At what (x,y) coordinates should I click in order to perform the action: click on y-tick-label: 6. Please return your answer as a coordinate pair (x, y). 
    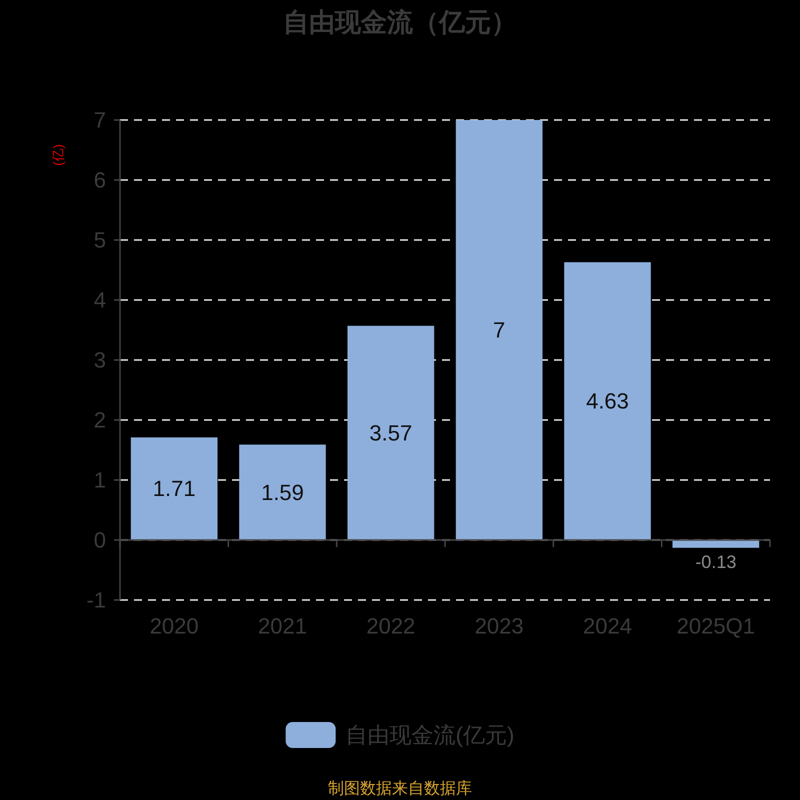
    Looking at the image, I should click on (100, 180).